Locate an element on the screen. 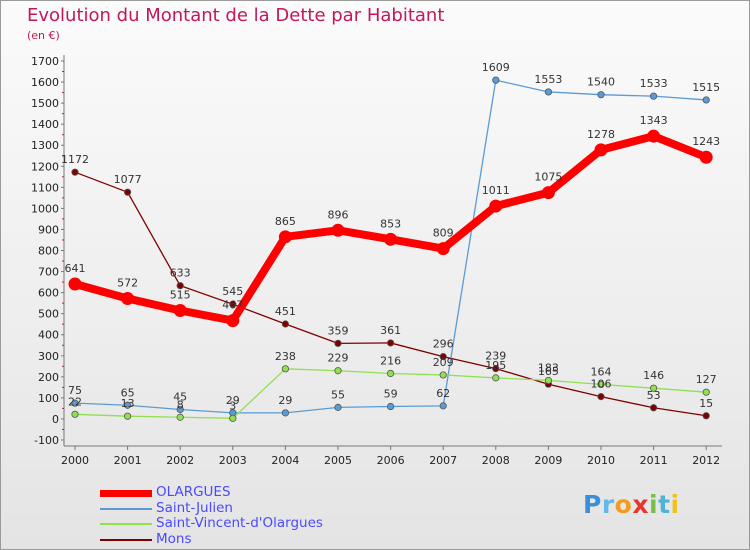  data-label: 229 is located at coordinates (338, 358).